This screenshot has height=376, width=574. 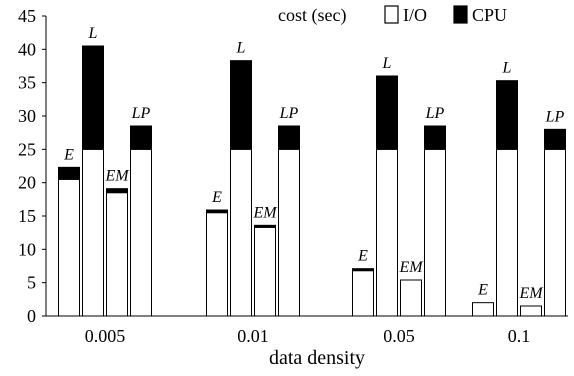 I want to click on x-tick-label: 0.005, so click(x=105, y=336).